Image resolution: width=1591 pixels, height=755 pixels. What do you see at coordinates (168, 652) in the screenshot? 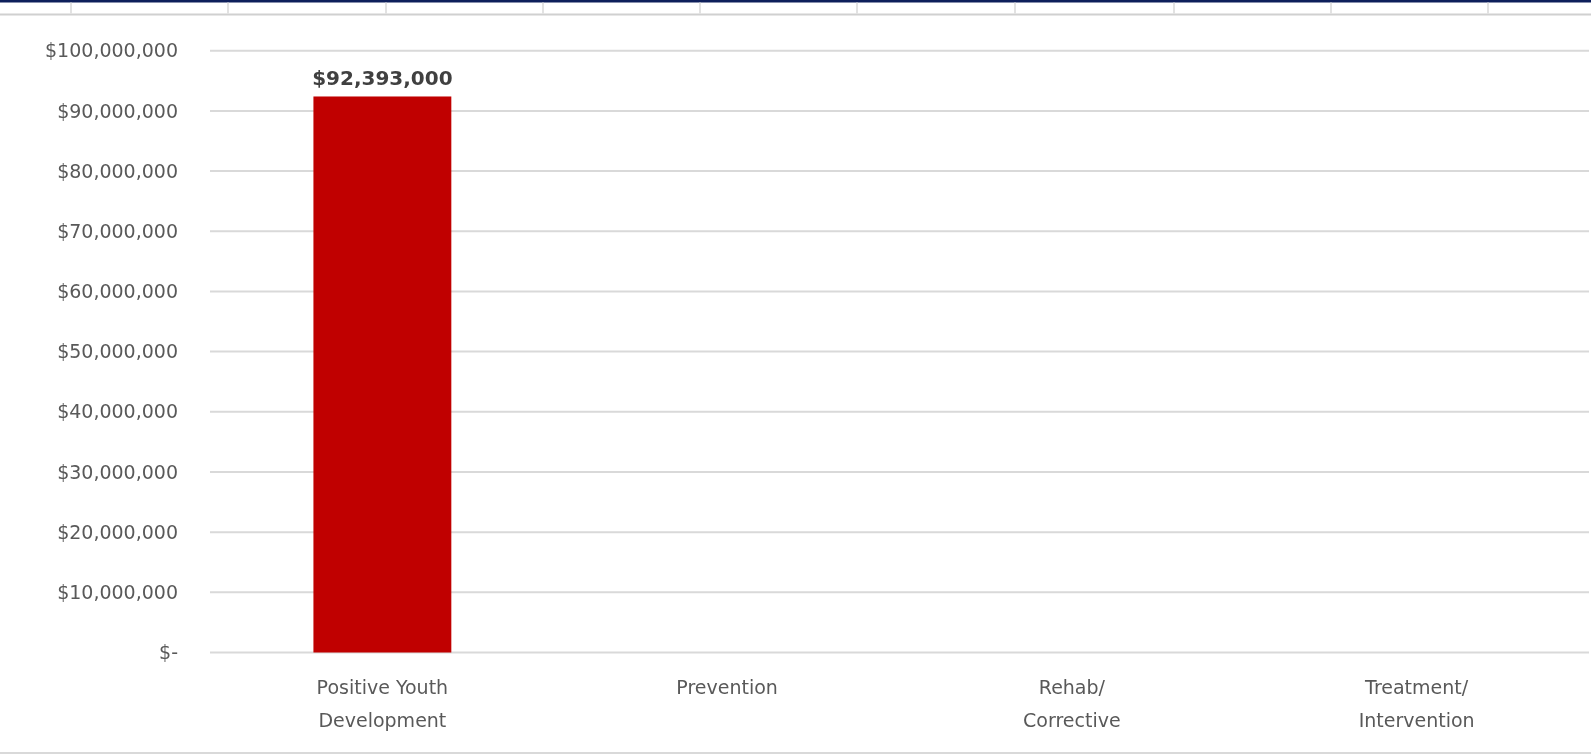
I see `y-tick-label: $-` at bounding box center [168, 652].